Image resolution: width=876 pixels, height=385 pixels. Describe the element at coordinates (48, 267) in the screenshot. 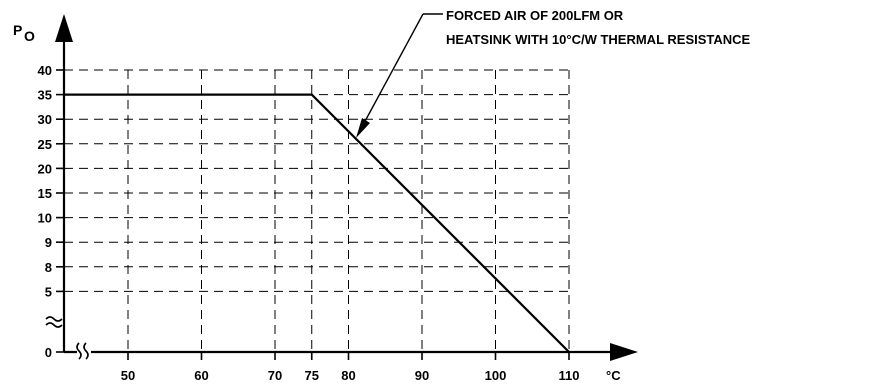

I see `y-tick-label: 8` at that location.